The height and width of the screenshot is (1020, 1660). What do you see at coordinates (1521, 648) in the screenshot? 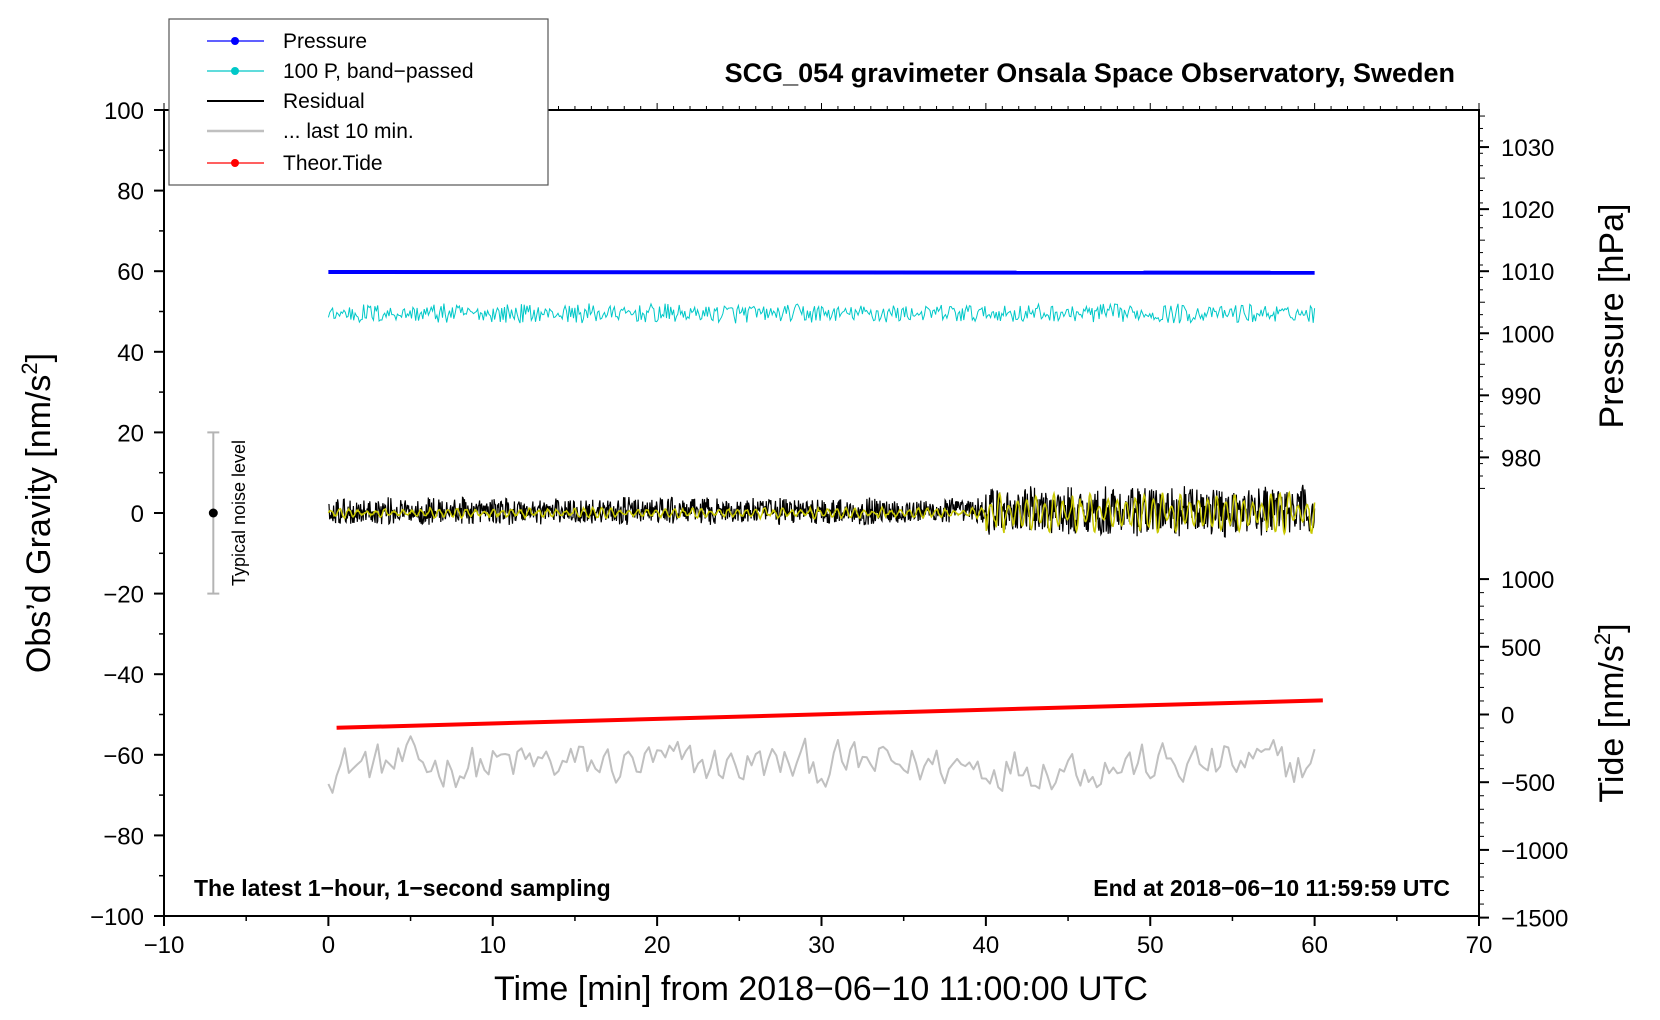
I see `tide-tick-label: 500` at bounding box center [1521, 648].